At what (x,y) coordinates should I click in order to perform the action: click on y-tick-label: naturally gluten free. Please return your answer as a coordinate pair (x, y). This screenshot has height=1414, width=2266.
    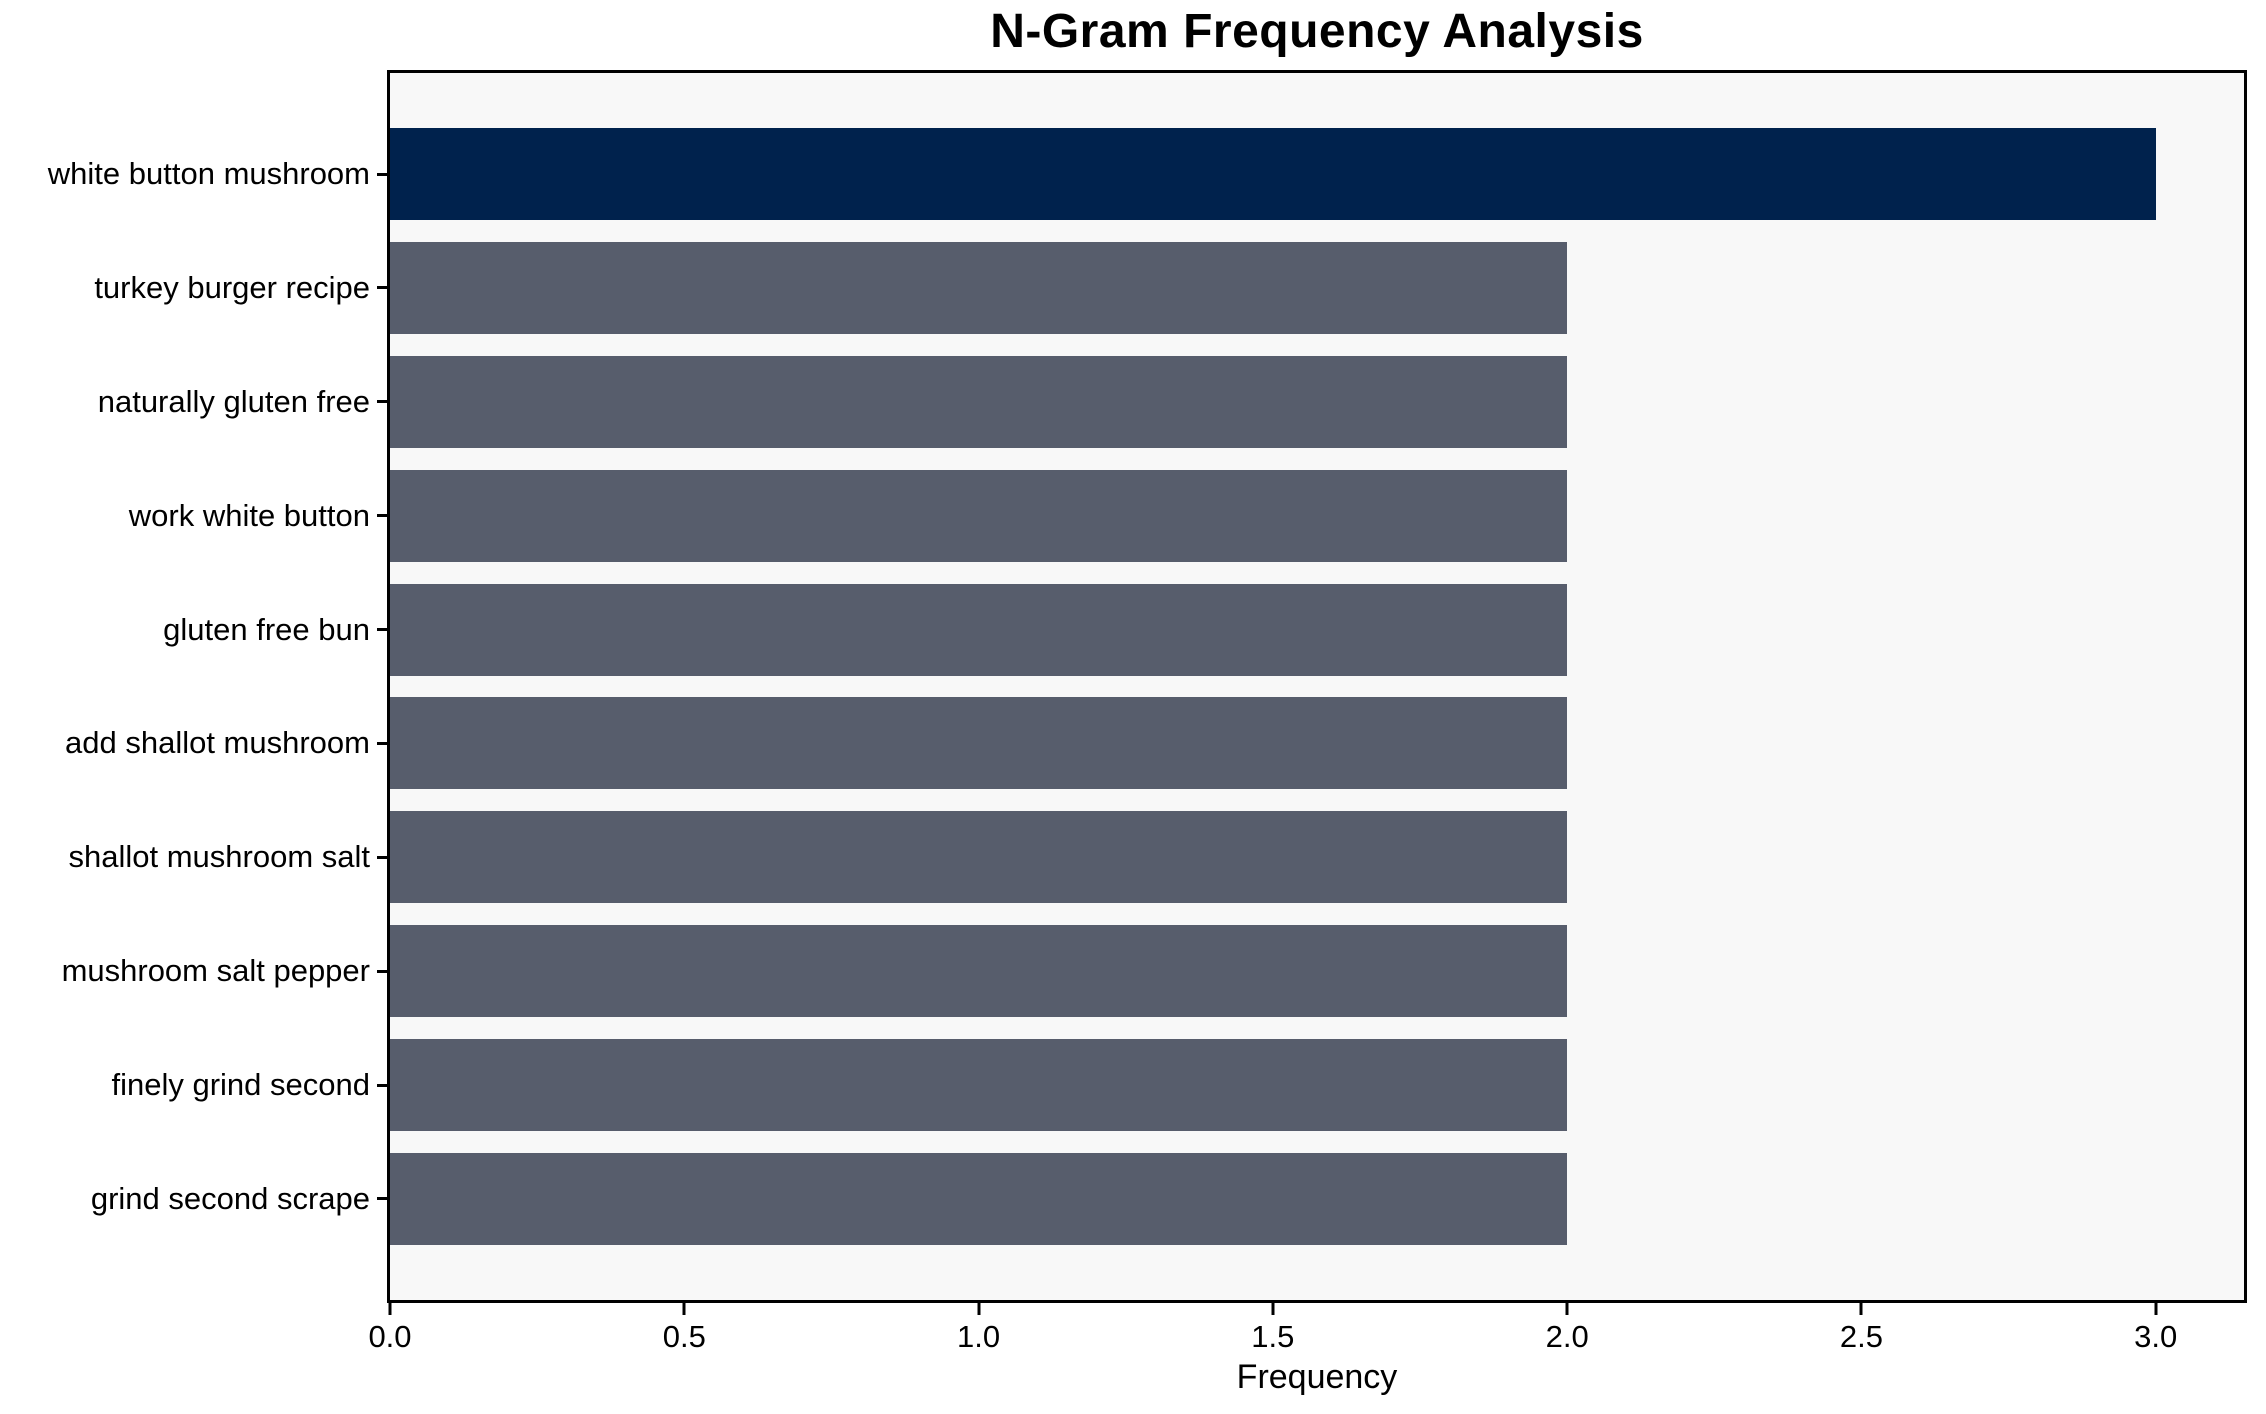
    Looking at the image, I should click on (233, 401).